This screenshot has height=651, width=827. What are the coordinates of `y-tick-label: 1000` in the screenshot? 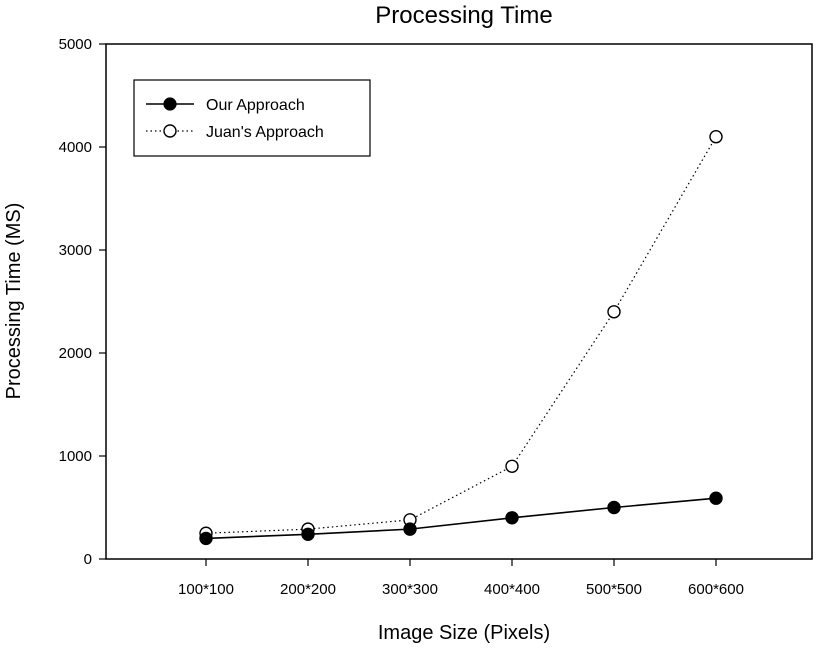 It's located at (75, 456).